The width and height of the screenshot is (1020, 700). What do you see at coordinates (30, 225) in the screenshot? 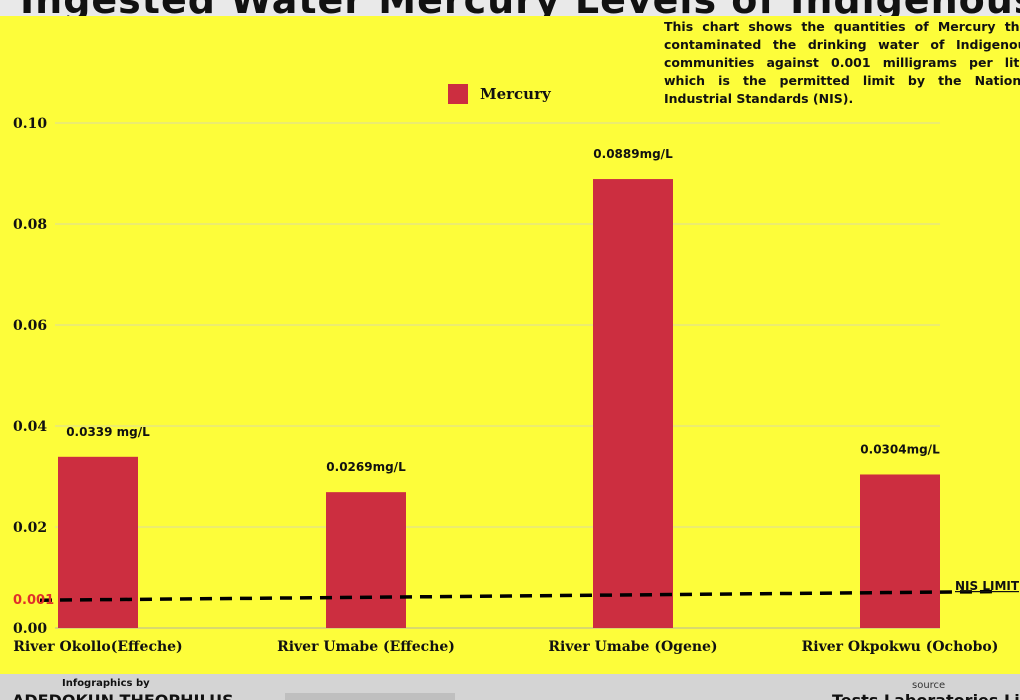
I see `y-tick-label: 0.08` at bounding box center [30, 225].